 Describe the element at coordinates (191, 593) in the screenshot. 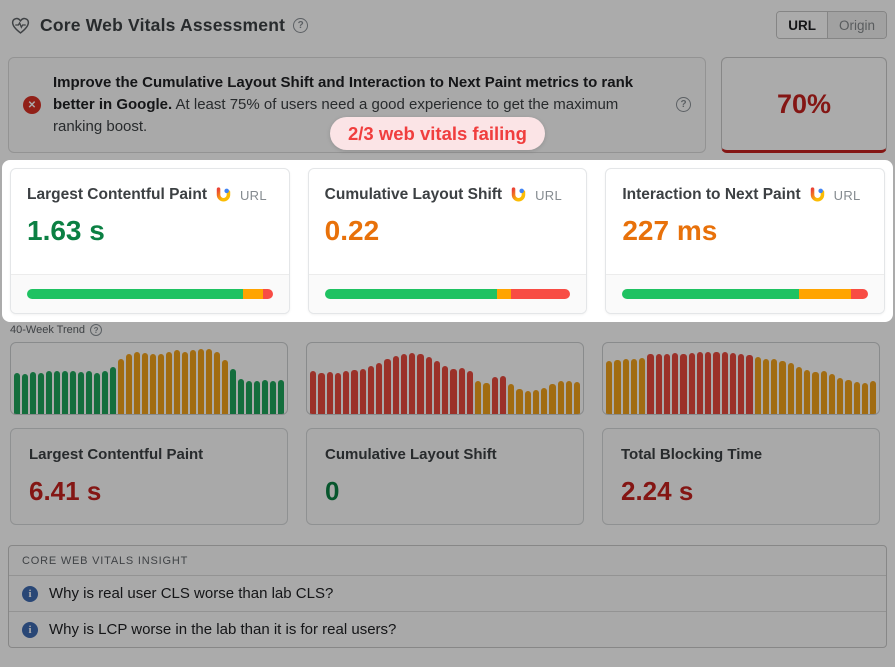

I see `insight-text: Why is real user CLS worse than lab CLS?` at that location.